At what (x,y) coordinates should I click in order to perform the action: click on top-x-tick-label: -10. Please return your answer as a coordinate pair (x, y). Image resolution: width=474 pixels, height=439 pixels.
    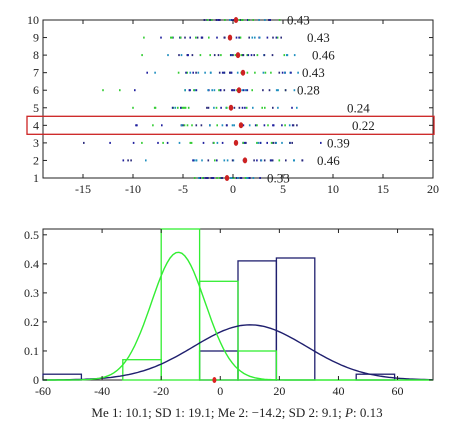
    Looking at the image, I should click on (133, 189).